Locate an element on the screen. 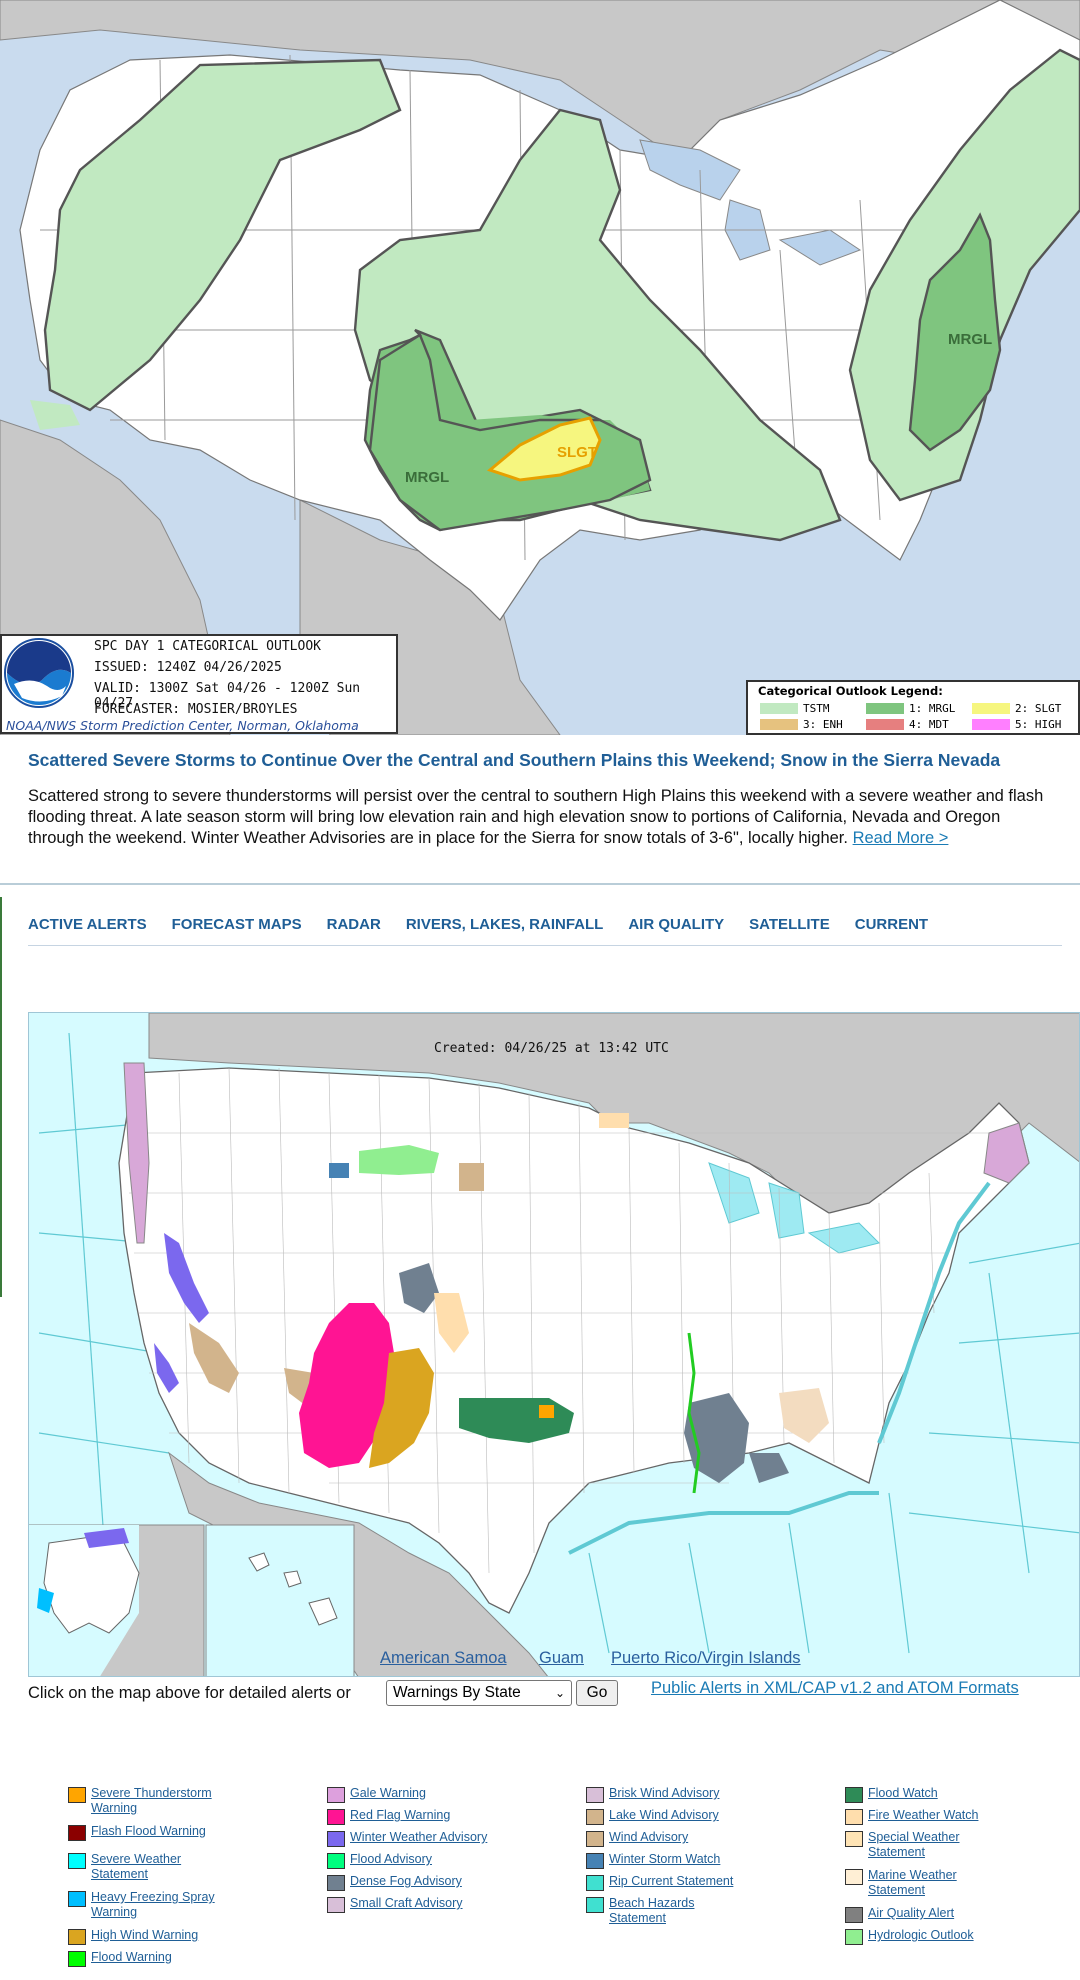 The width and height of the screenshot is (1080, 1980). legend-item: High Wind Warning is located at coordinates (152, 1936).